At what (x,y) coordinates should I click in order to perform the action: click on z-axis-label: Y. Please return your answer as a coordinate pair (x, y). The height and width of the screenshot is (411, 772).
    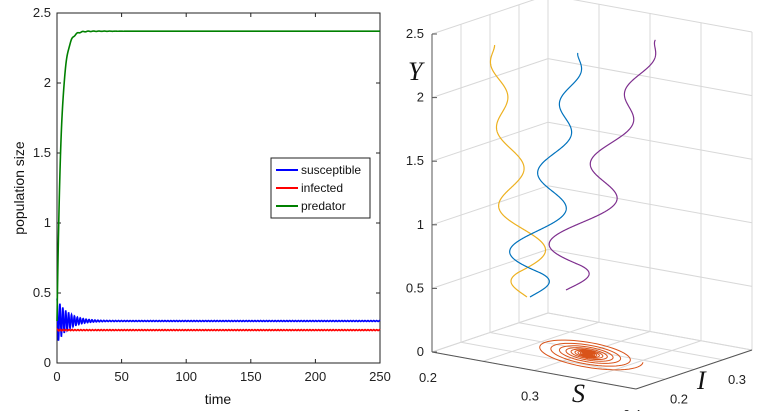
    Looking at the image, I should click on (416, 71).